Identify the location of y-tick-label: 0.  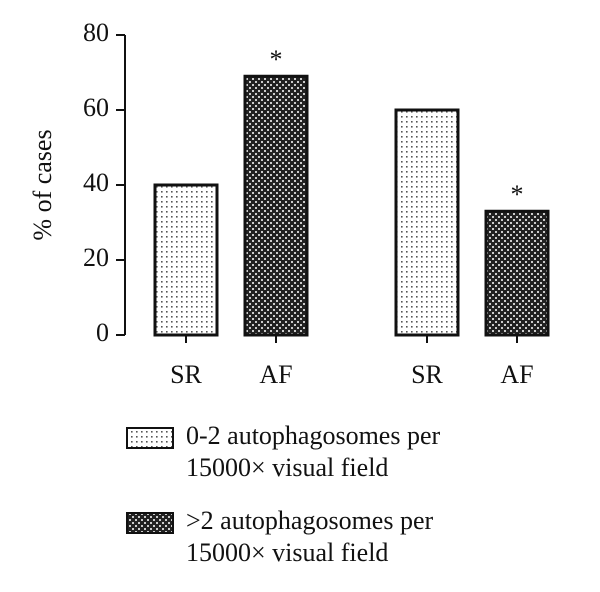
(102, 332).